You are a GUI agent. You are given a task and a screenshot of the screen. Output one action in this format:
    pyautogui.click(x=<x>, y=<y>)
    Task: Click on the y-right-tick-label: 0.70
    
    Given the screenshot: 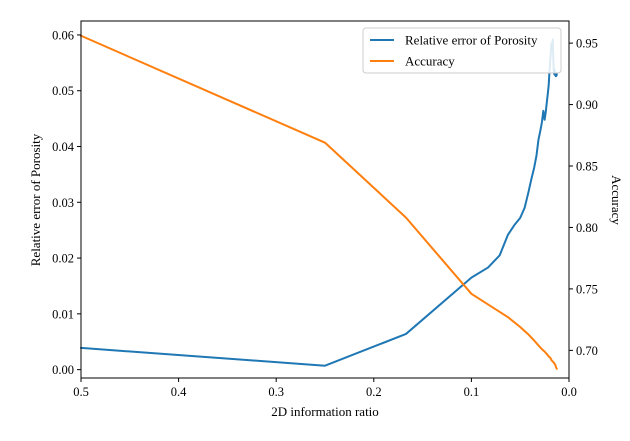 What is the action you would take?
    pyautogui.click(x=587, y=351)
    